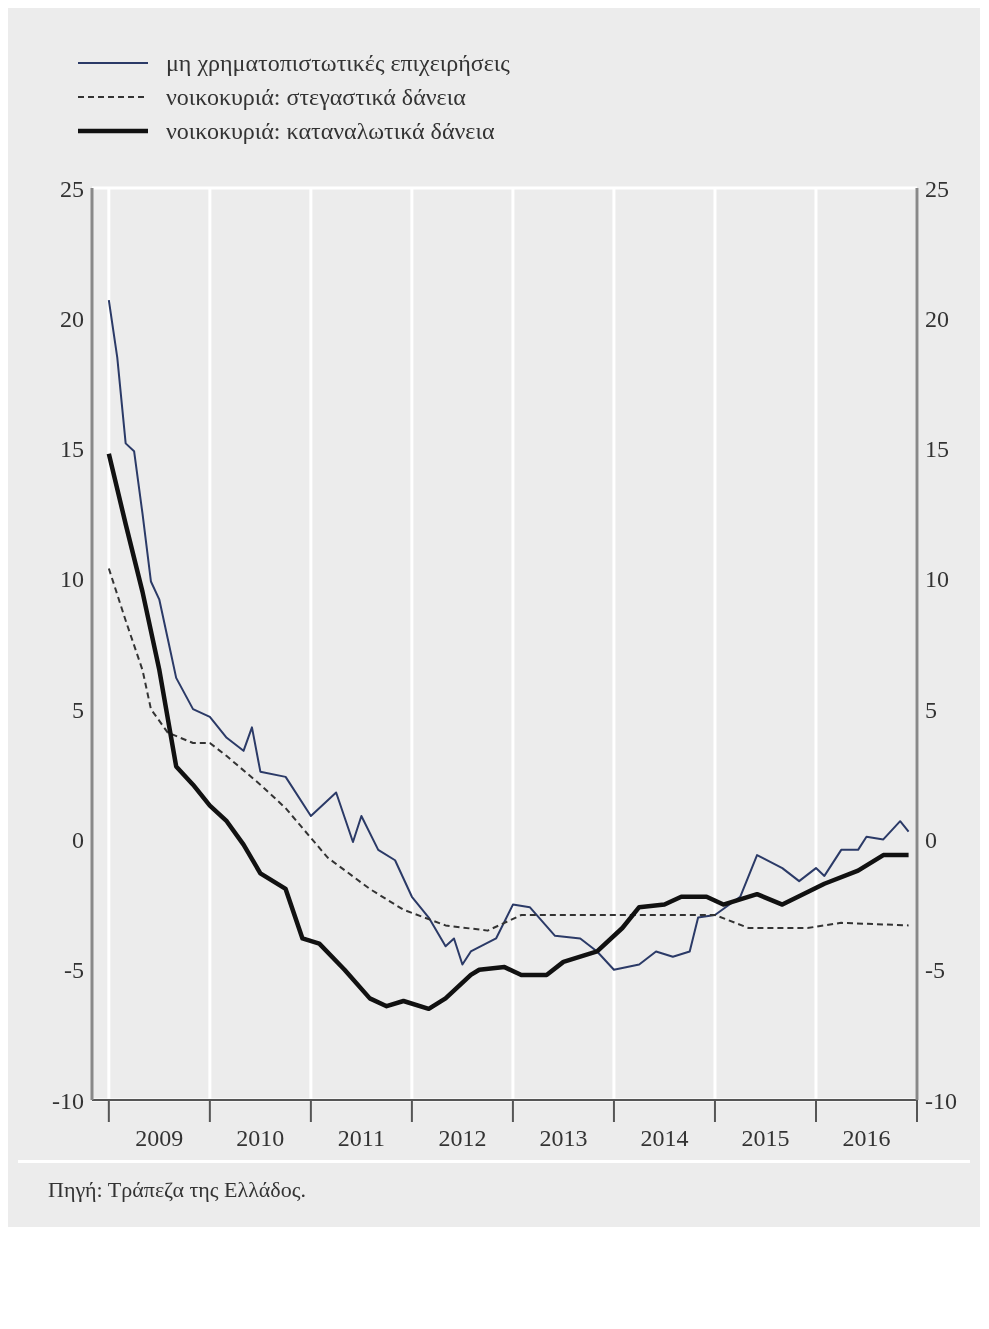  I want to click on y-tick-label: 5, so click(78, 709).